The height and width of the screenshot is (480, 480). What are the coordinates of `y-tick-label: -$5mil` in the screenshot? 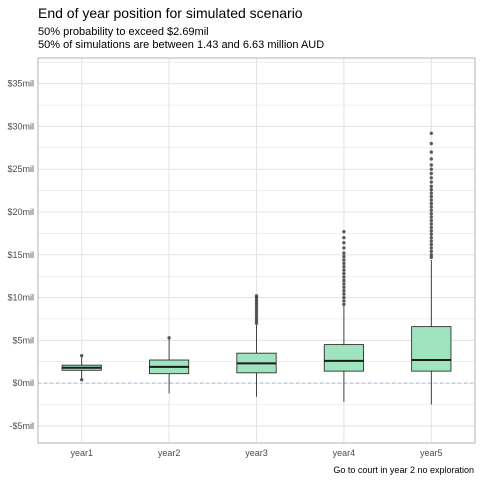 It's located at (21, 426).